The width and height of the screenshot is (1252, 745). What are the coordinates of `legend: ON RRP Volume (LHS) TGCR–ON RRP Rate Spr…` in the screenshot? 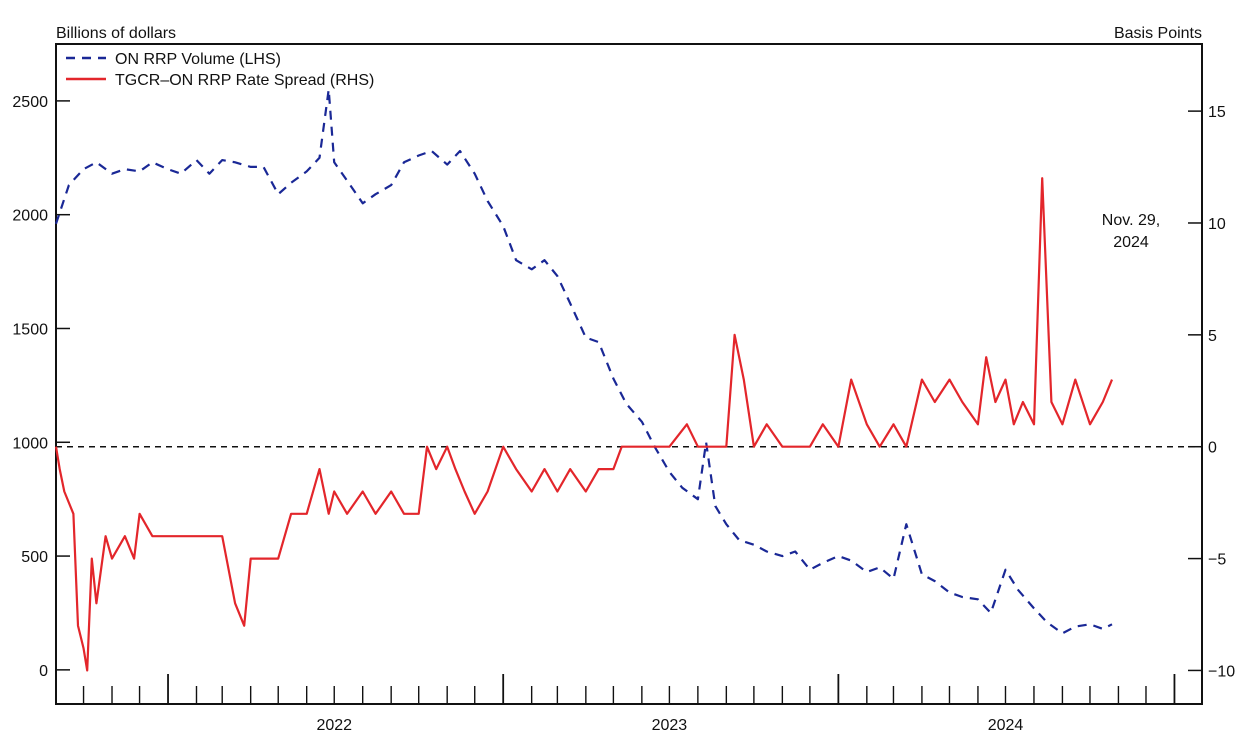 It's located at (220, 70).